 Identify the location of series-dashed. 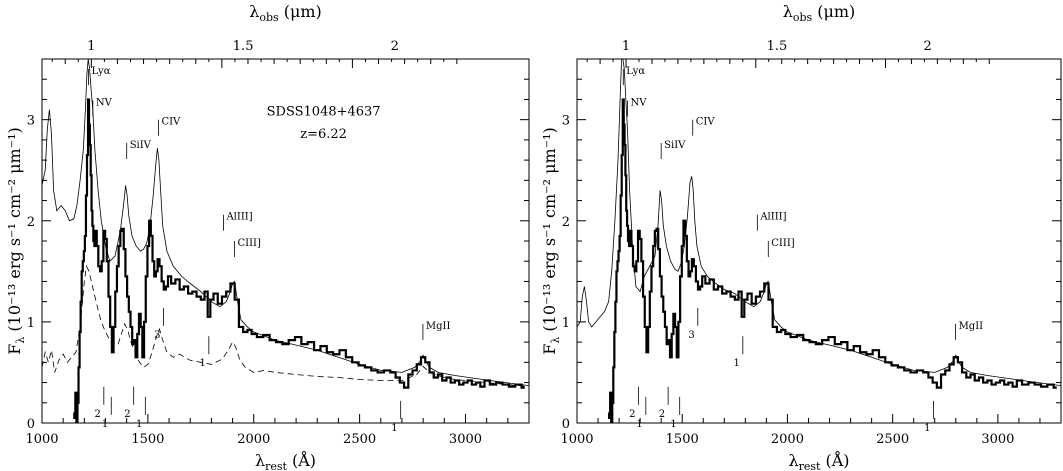
(285, 325).